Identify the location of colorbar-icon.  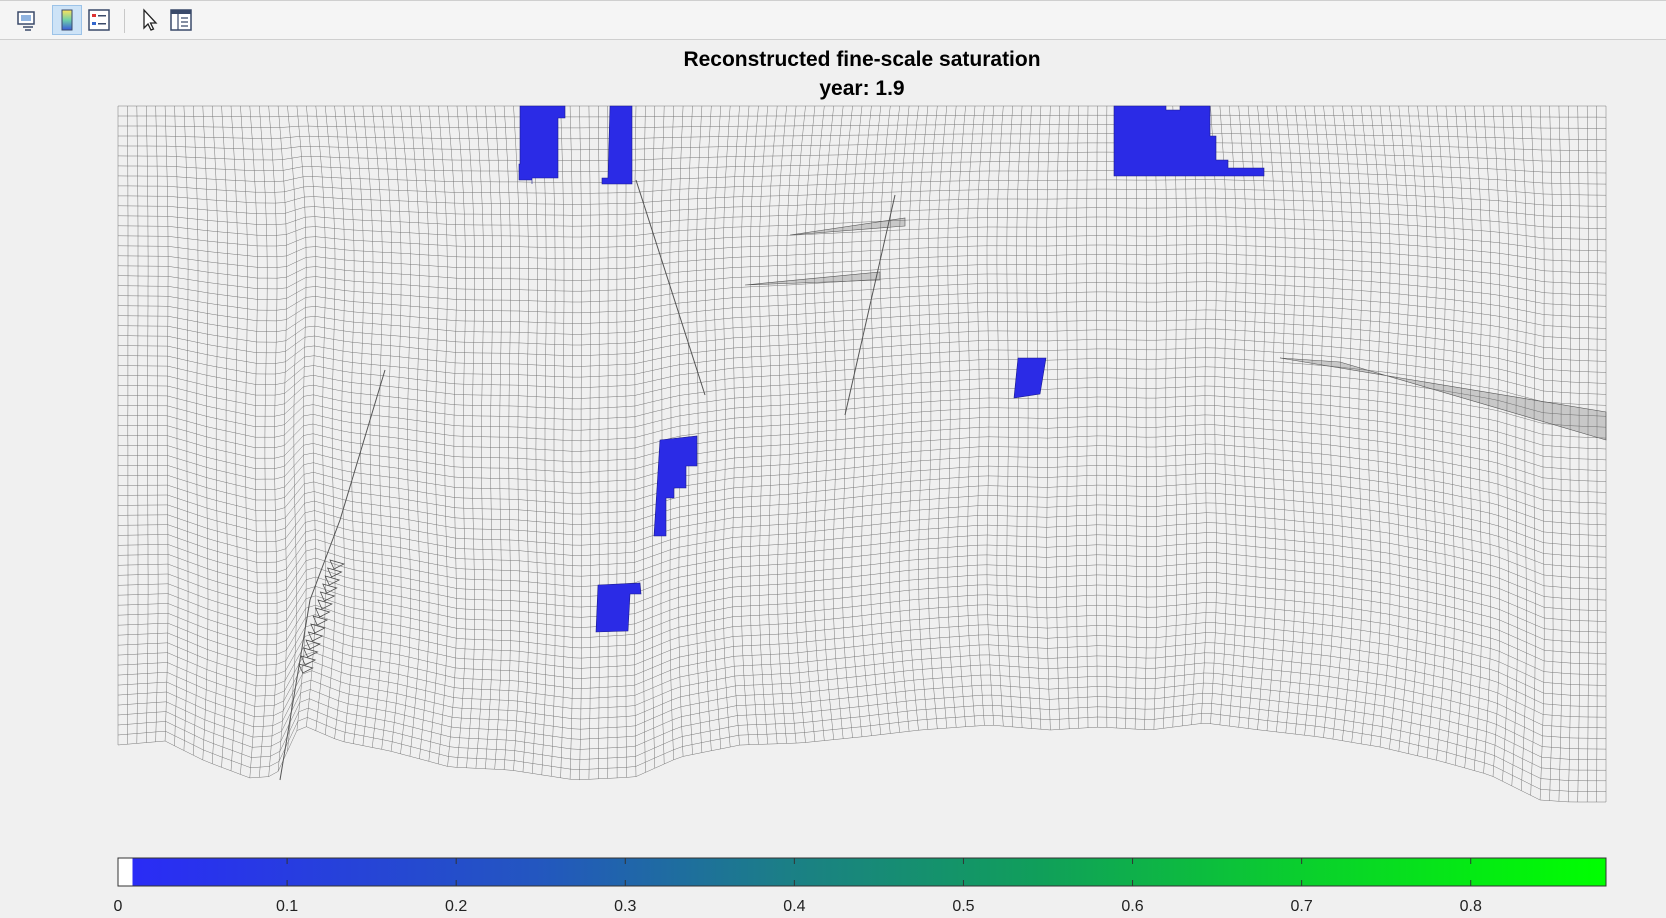
(67, 20).